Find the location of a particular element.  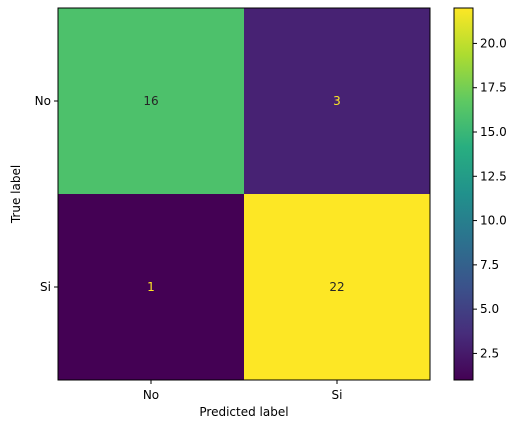

cell-value-label: 3 is located at coordinates (337, 101).